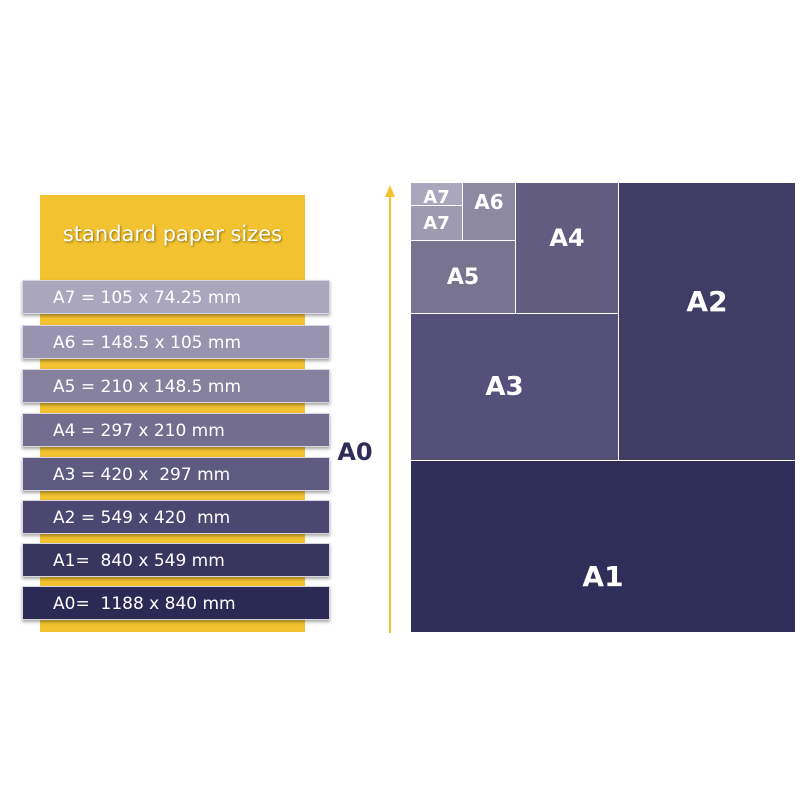 The width and height of the screenshot is (800, 800). I want to click on axis-label: A0, so click(355, 452).